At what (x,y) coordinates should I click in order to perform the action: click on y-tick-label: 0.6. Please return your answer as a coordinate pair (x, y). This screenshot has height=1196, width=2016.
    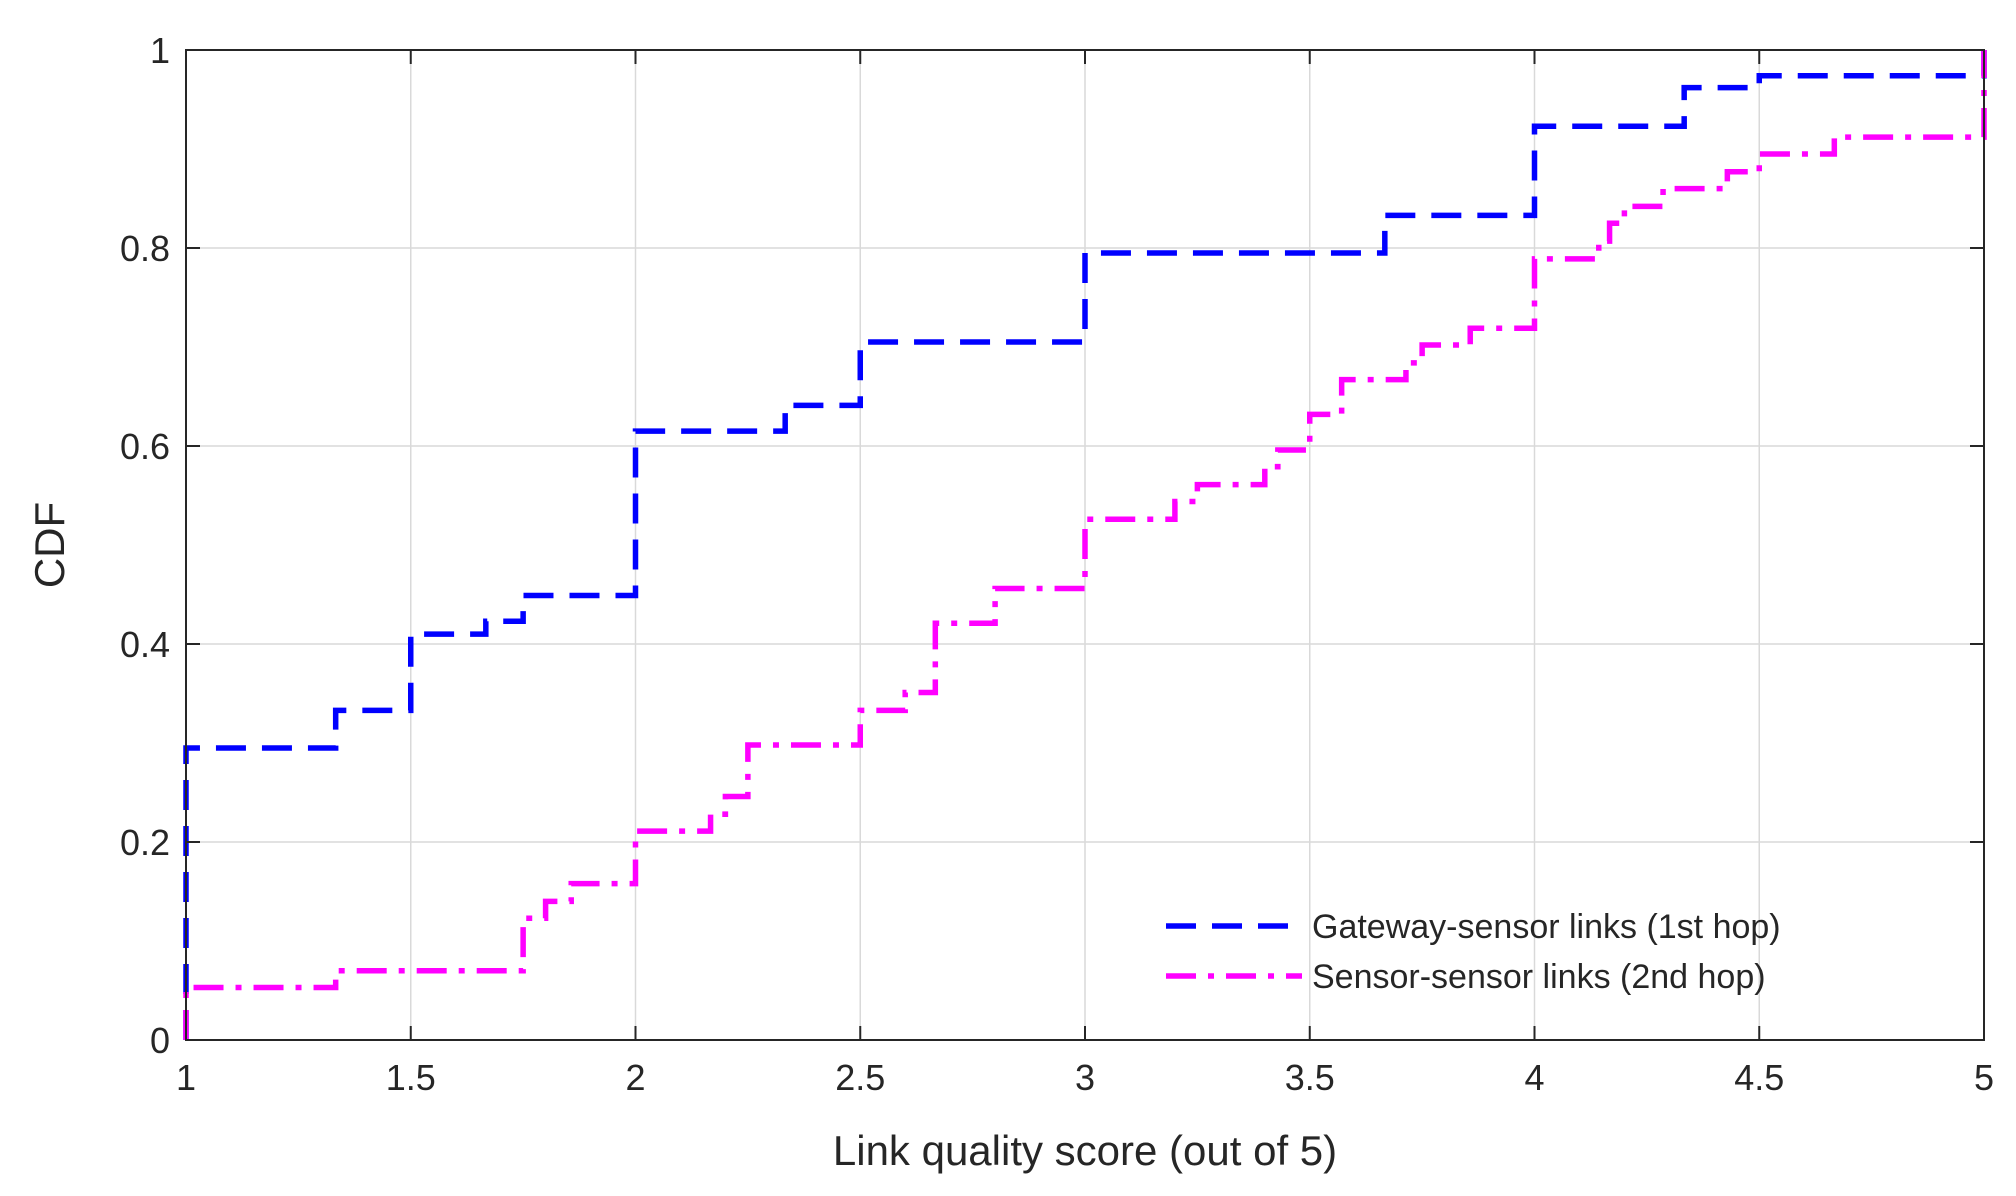
    Looking at the image, I should click on (145, 446).